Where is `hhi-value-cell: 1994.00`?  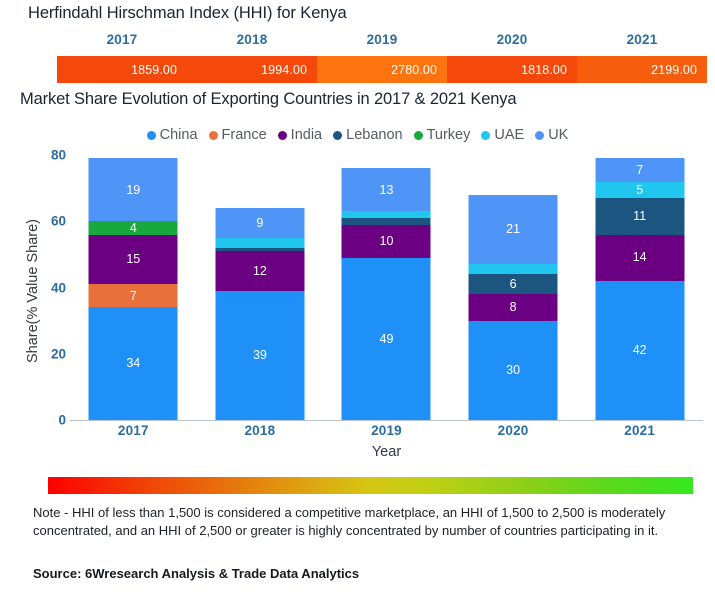
hhi-value-cell: 1994.00 is located at coordinates (252, 69).